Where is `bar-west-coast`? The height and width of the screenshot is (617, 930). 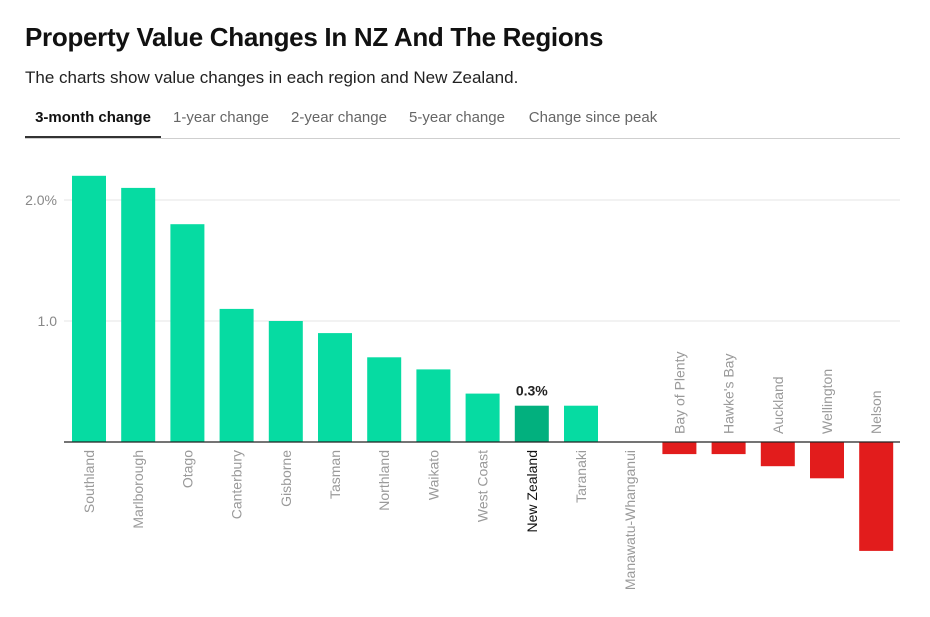
bar-west-coast is located at coordinates (482, 417).